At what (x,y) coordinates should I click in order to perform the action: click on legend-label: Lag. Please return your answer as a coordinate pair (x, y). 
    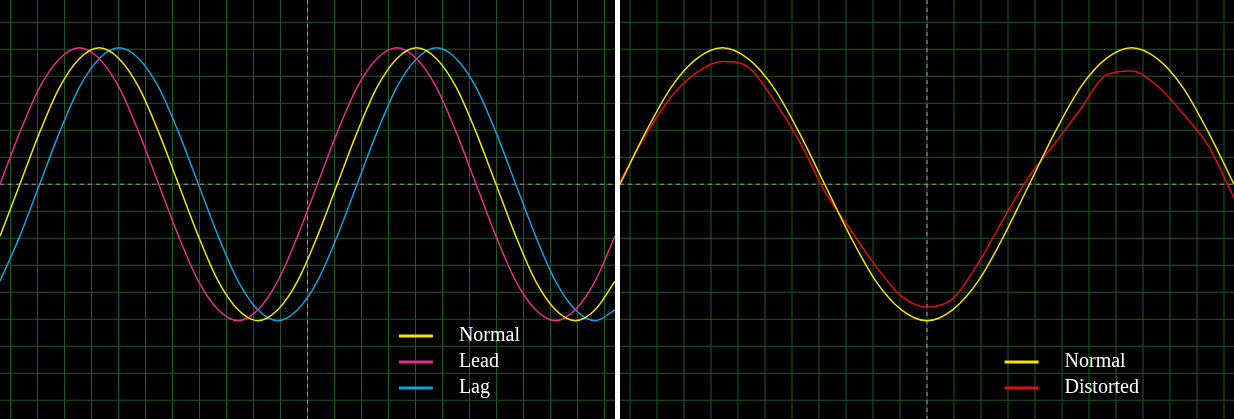
    Looking at the image, I should click on (474, 387).